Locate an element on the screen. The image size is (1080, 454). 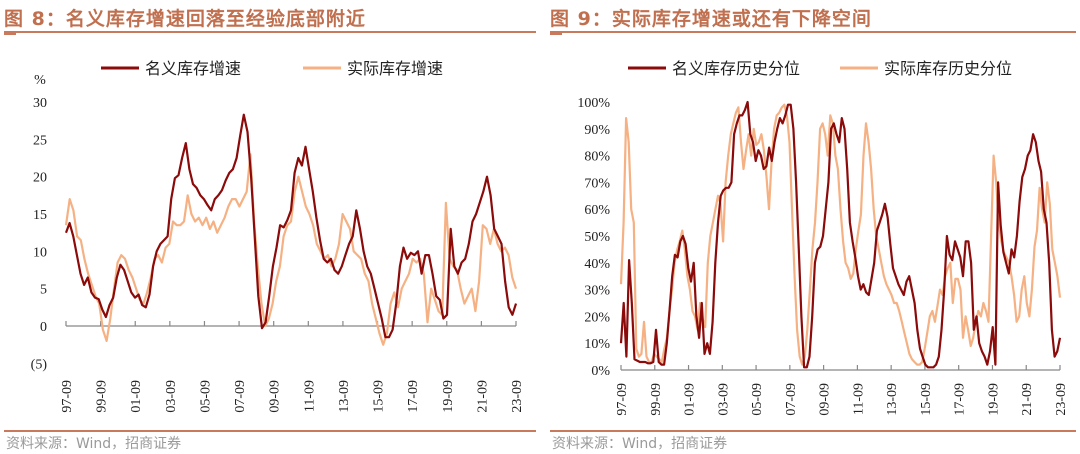
legend-label: 实际库存增速 is located at coordinates (395, 68).